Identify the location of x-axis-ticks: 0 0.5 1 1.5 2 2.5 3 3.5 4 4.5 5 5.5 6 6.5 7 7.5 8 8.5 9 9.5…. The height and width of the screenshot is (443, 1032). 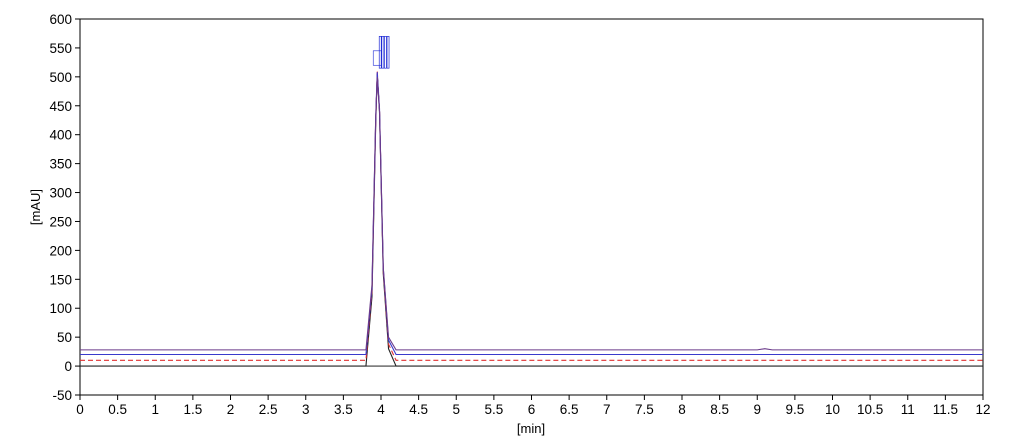
(533, 406).